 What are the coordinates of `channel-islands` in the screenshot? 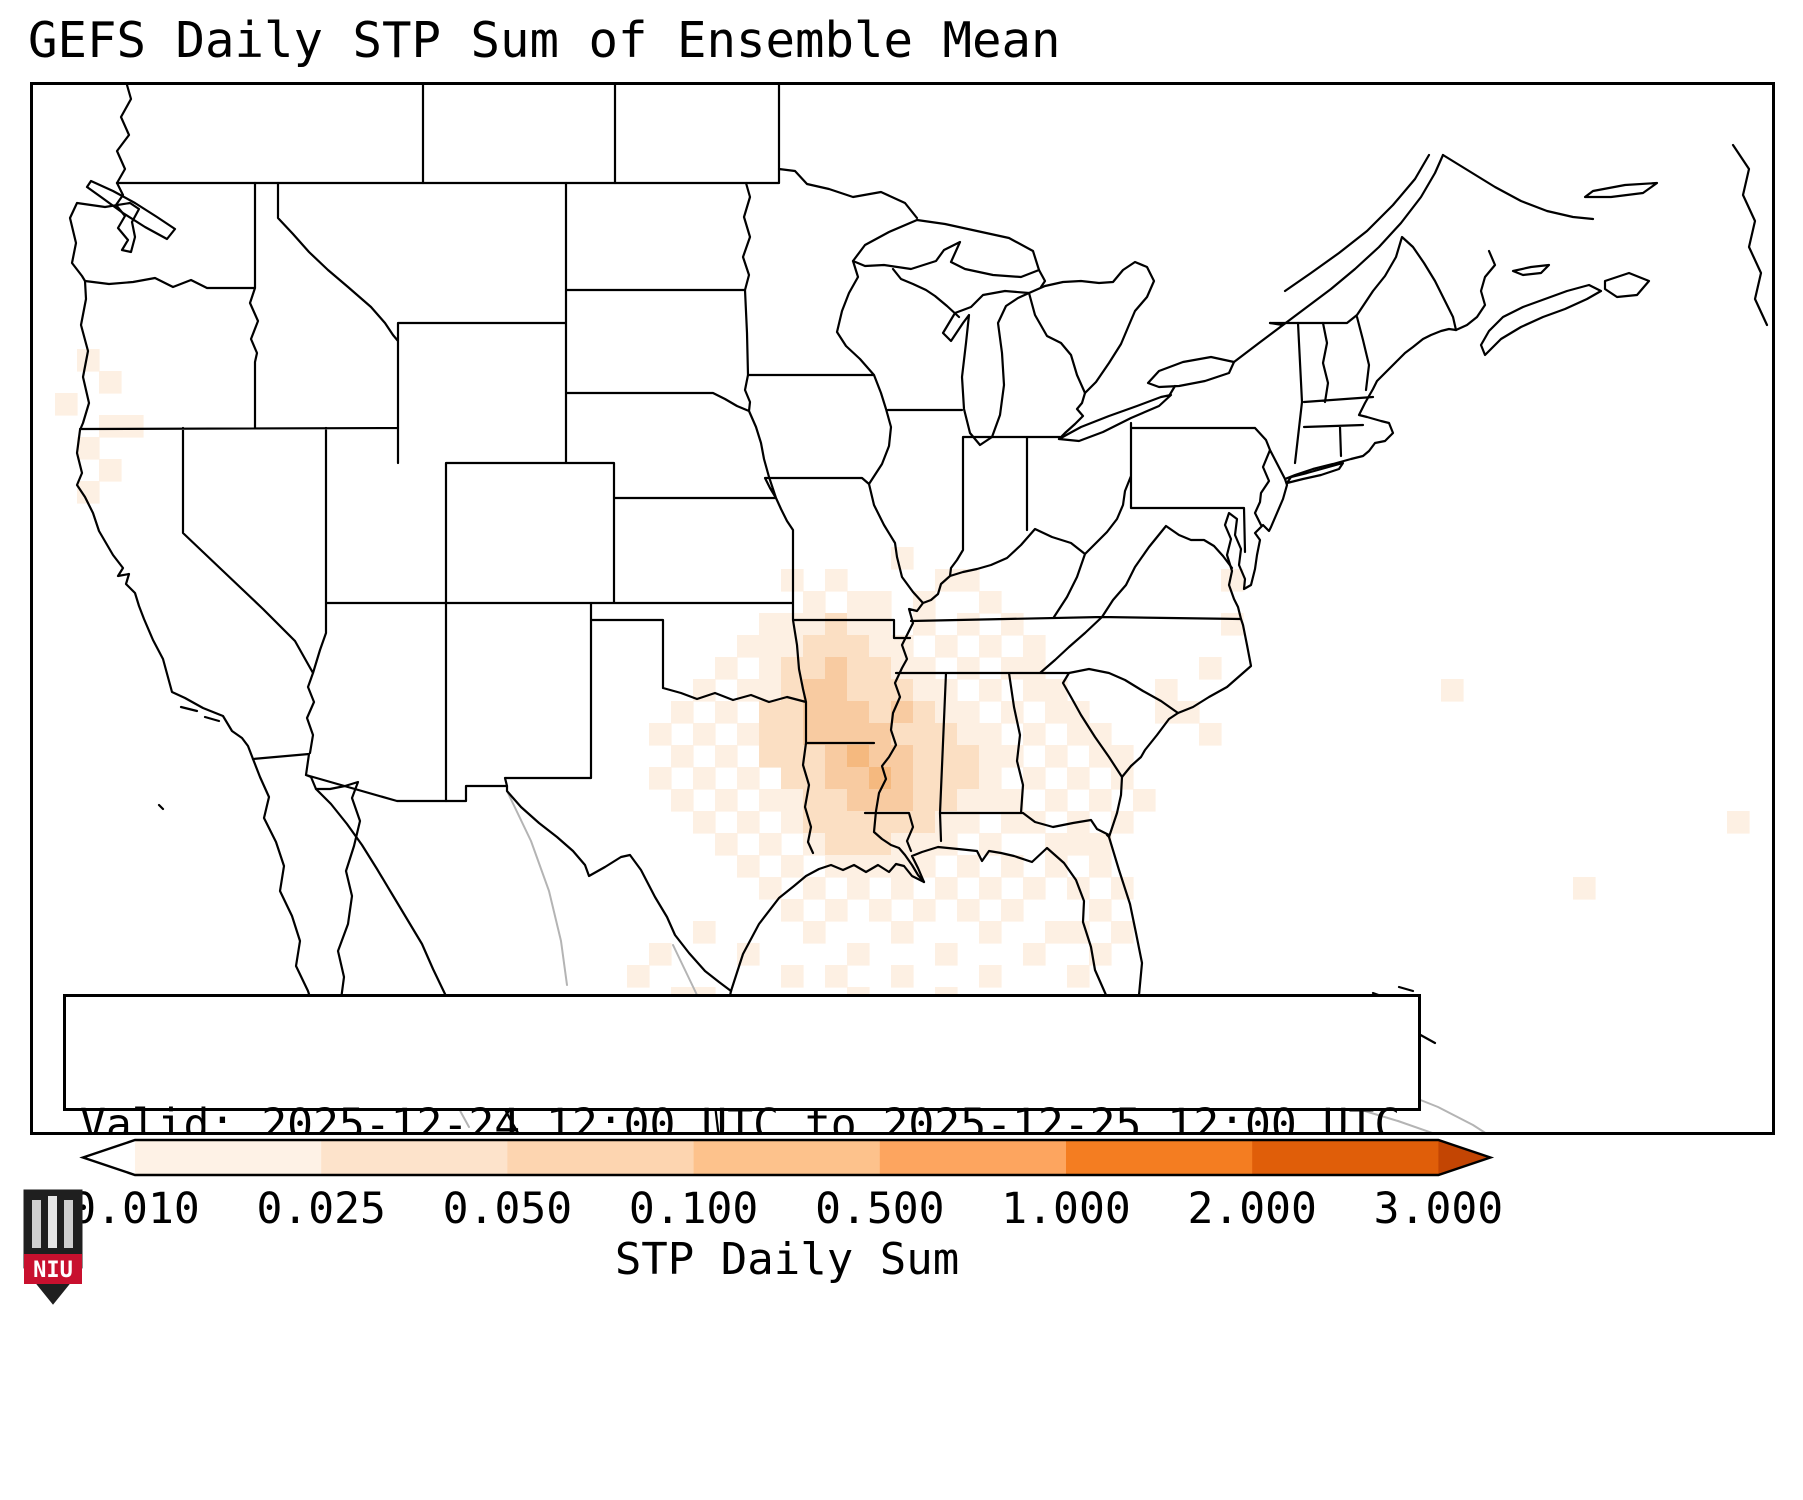 It's located at (189, 758).